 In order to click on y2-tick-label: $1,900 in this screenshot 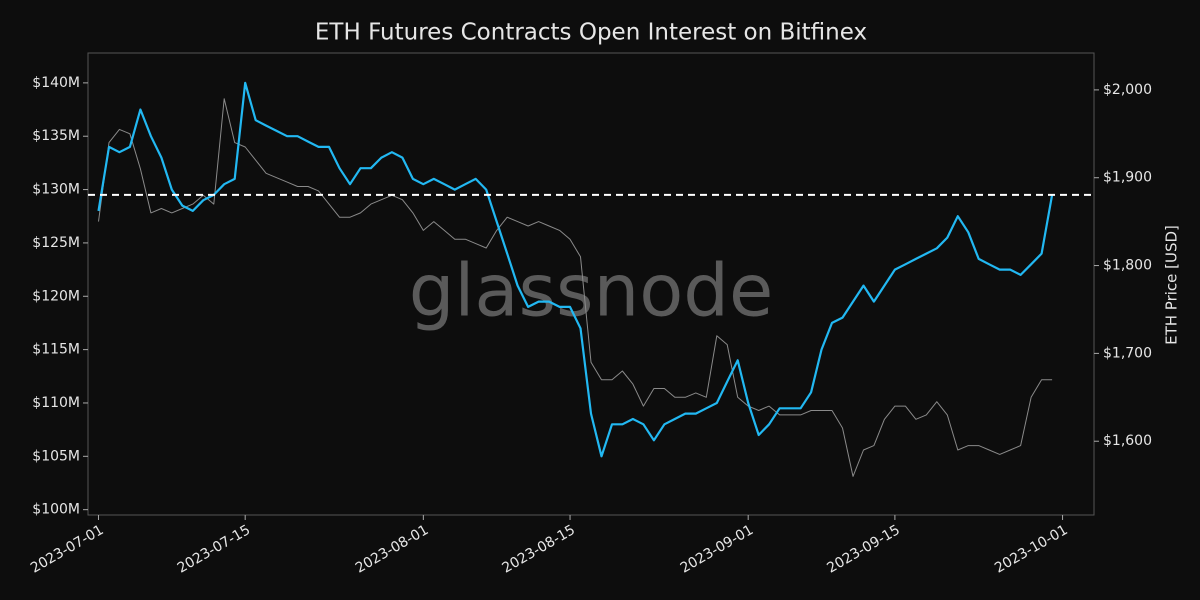, I will do `click(1127, 178)`.